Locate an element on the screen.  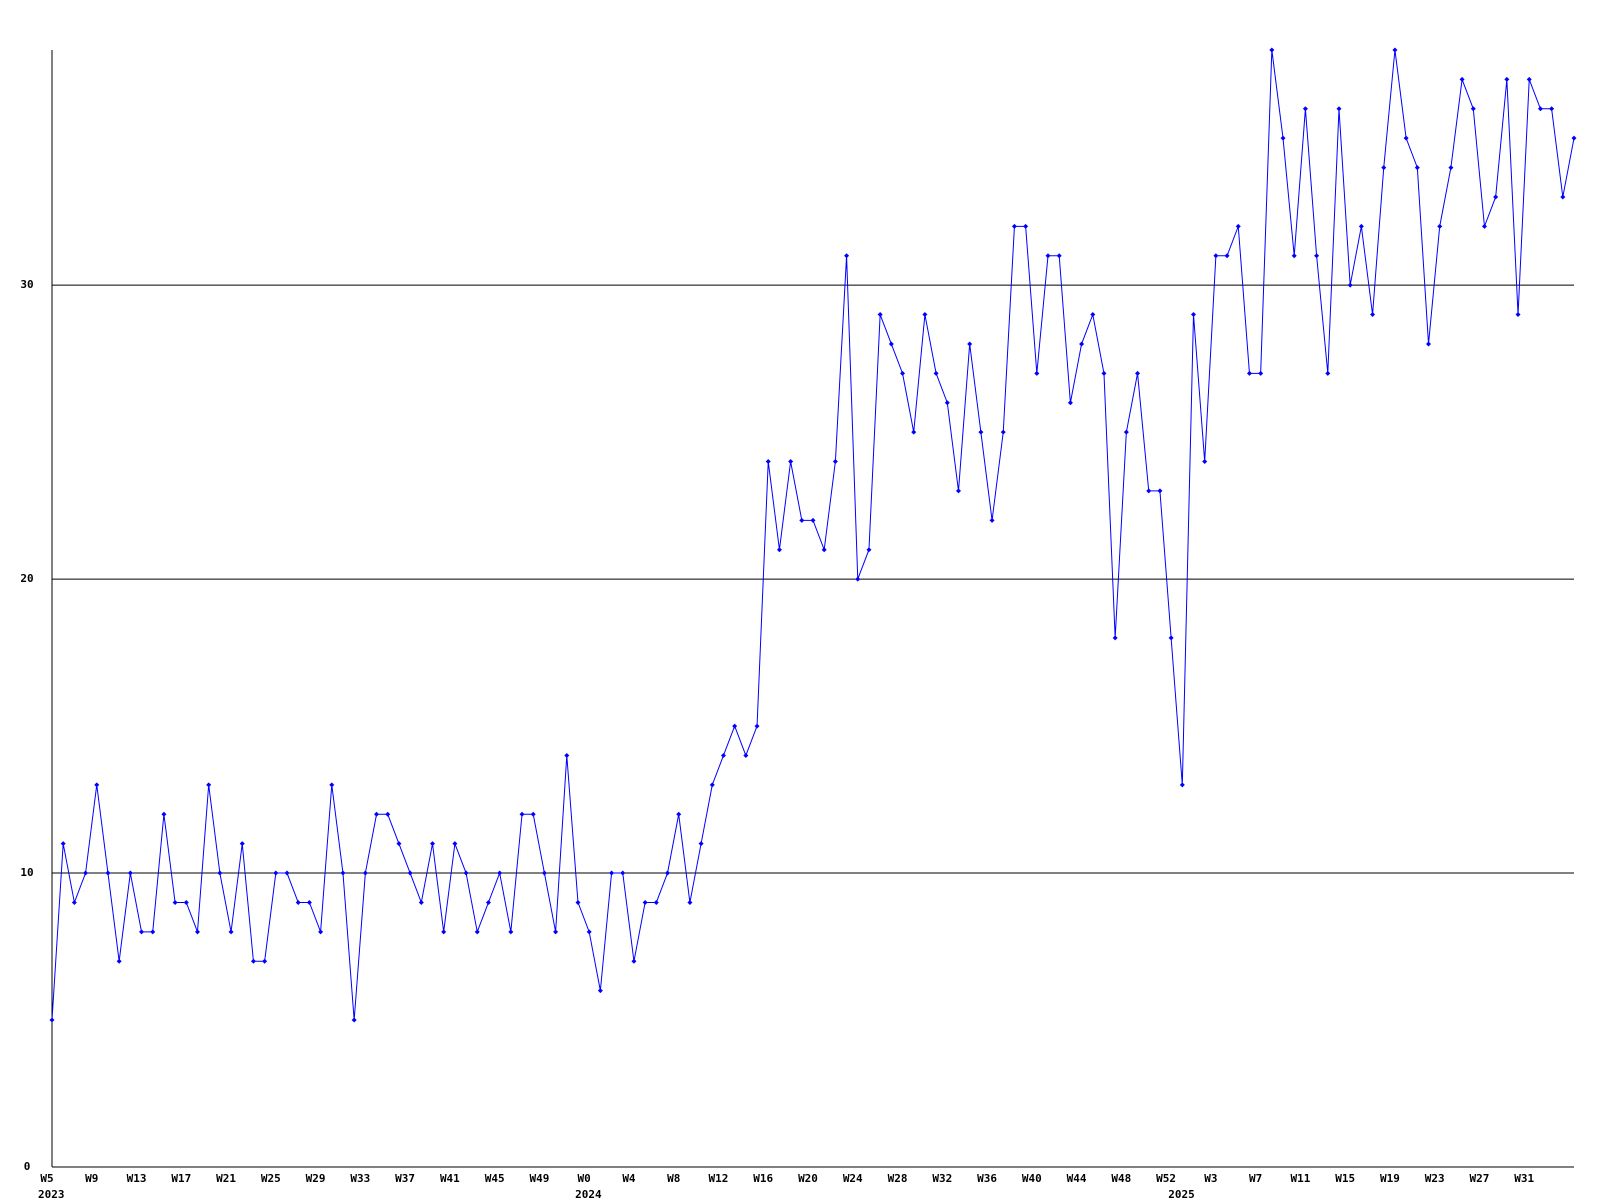
x-tick-label: W52 is located at coordinates (1166, 1178).